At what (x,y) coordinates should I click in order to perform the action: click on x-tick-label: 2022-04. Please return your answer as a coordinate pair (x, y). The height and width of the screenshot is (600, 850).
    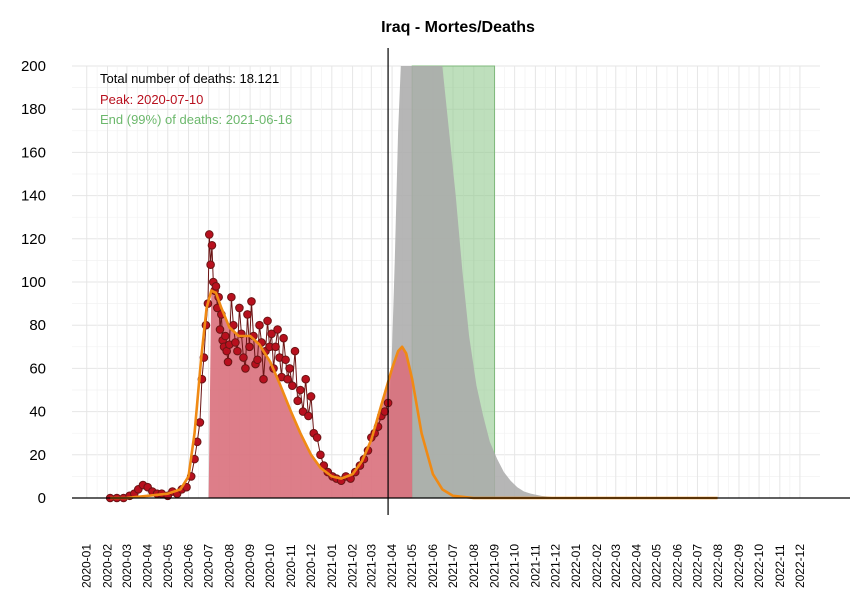
    Looking at the image, I should click on (637, 566).